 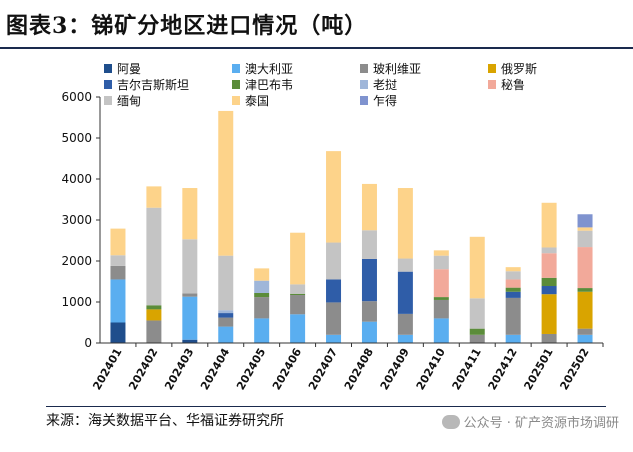 I want to click on wechat-icon, so click(x=450, y=422).